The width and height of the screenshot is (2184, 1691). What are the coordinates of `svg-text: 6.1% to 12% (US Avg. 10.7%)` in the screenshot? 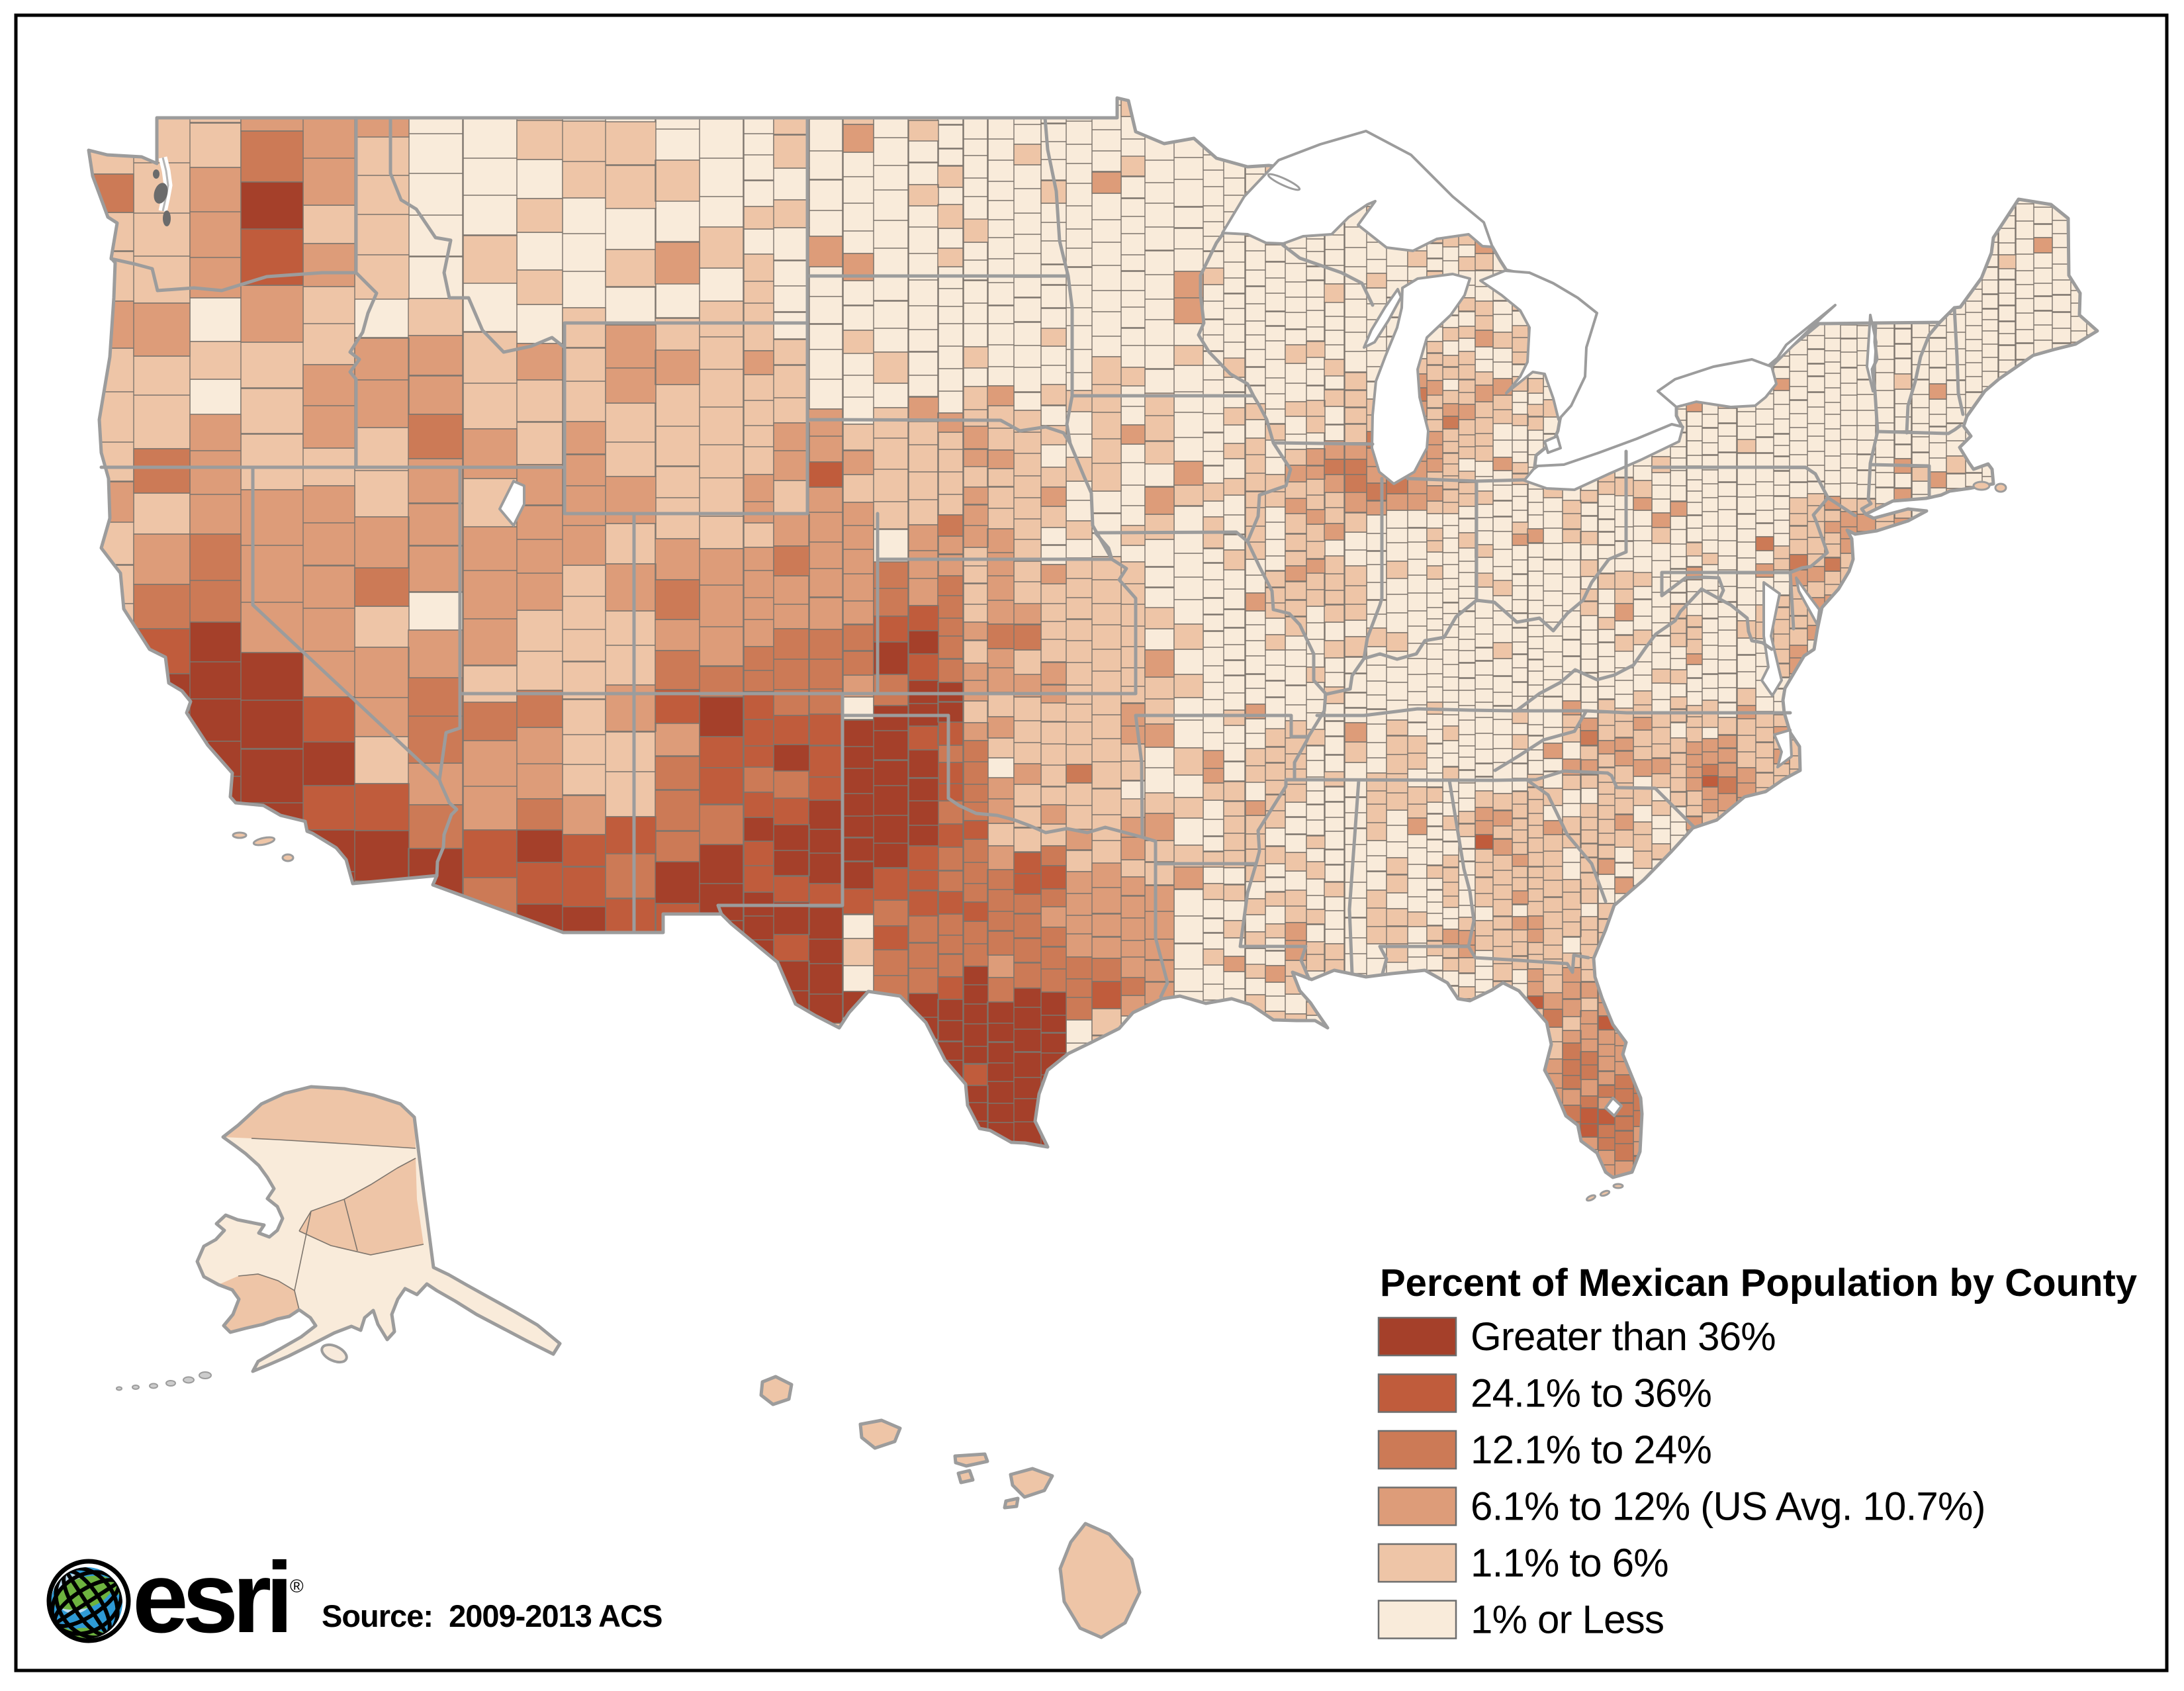 It's located at (1728, 1507).